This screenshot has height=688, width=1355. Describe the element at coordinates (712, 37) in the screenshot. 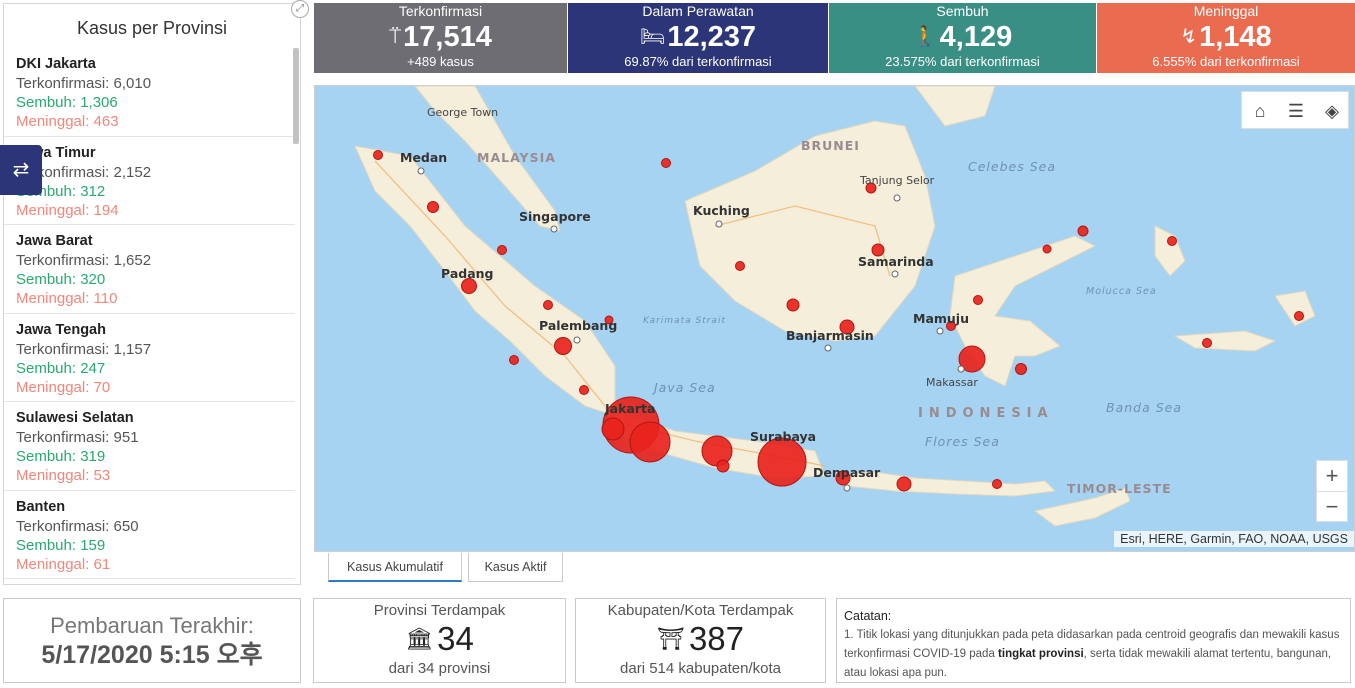

I see `in-care-value: 12,237` at that location.